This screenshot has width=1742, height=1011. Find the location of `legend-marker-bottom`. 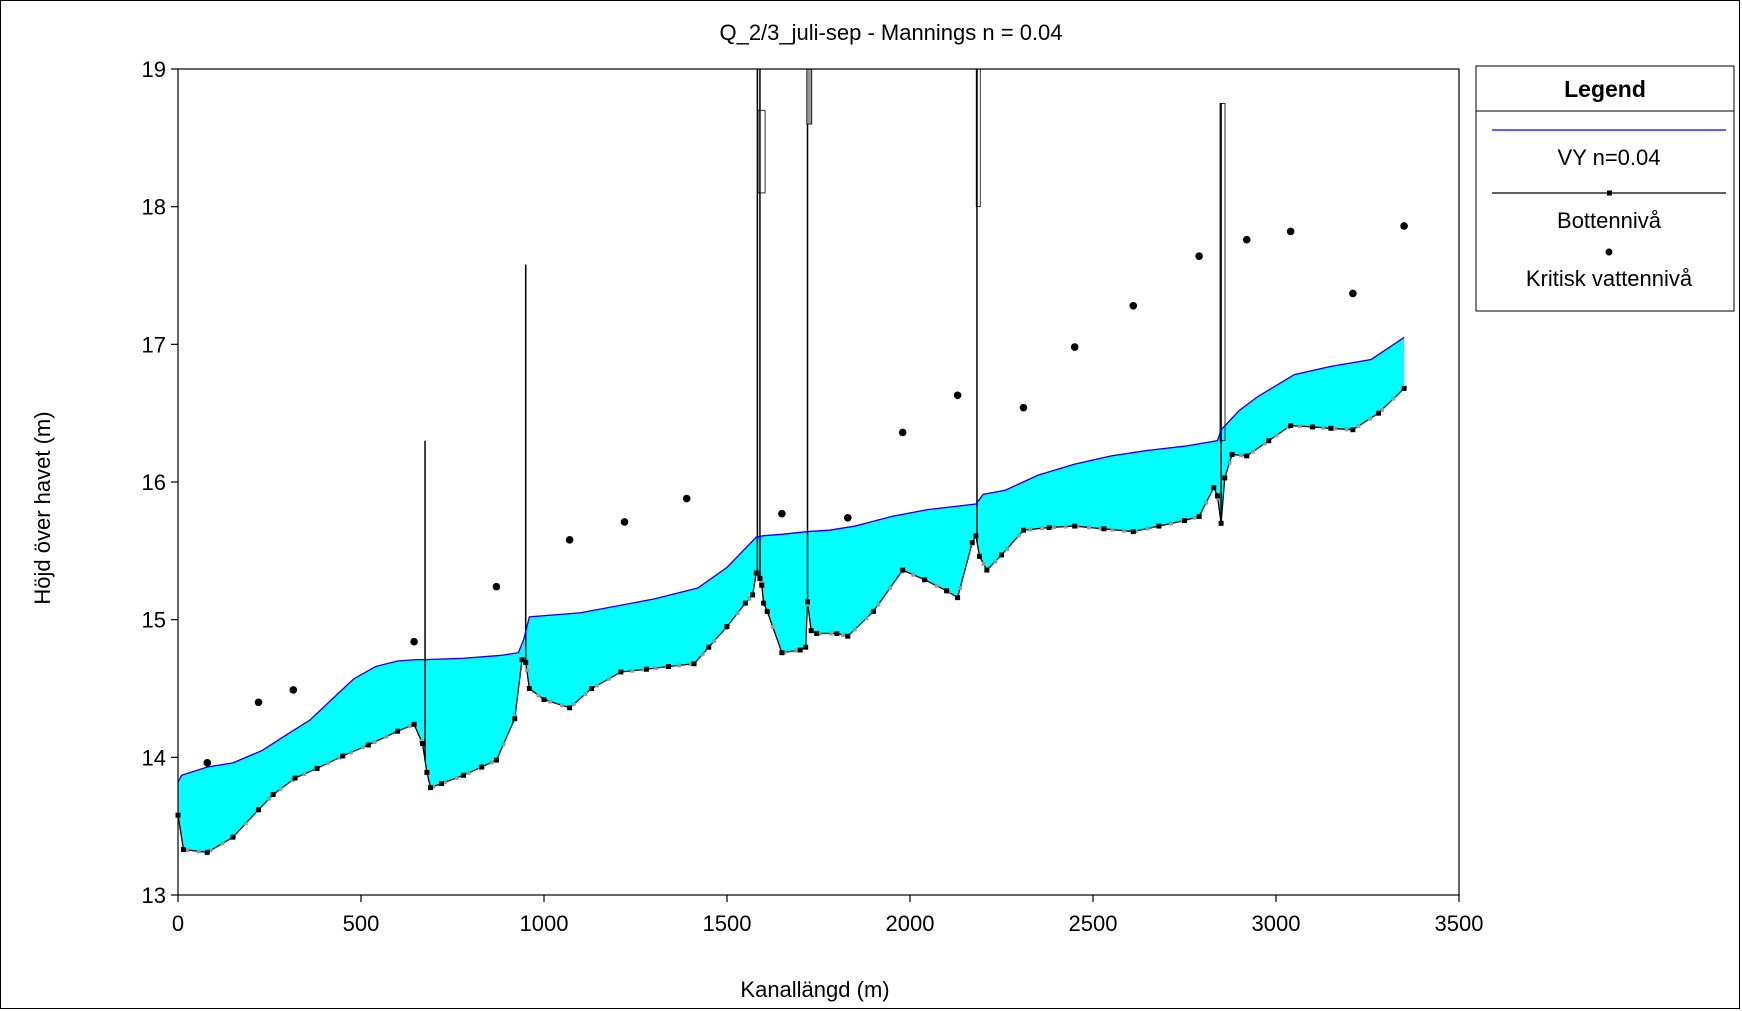

legend-marker-bottom is located at coordinates (1609, 193).